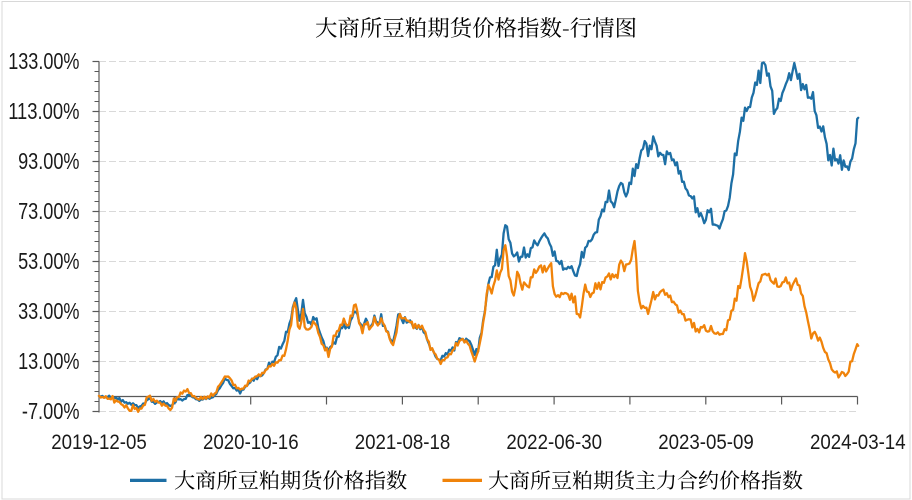 The width and height of the screenshot is (912, 500). What do you see at coordinates (48, 161) in the screenshot?
I see `svg-text: 93.00%` at bounding box center [48, 161].